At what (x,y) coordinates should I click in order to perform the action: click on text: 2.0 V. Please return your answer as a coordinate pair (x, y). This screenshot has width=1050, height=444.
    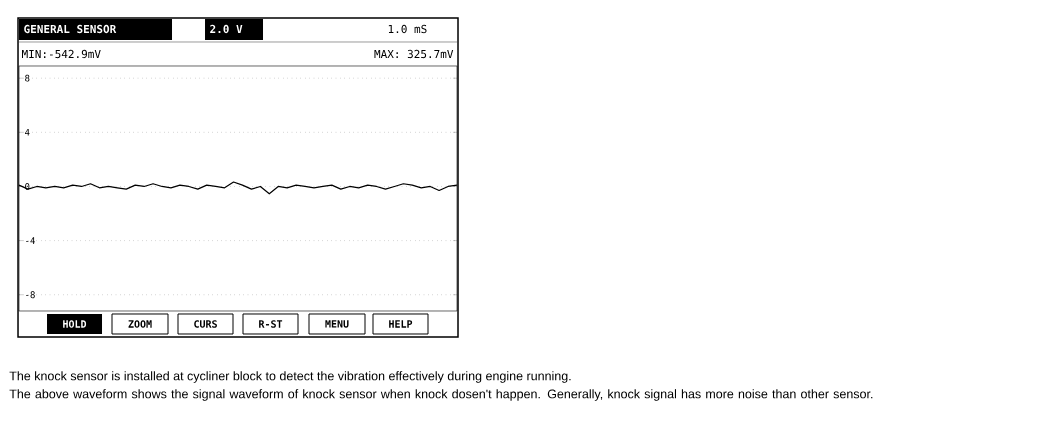
    Looking at the image, I should click on (226, 29).